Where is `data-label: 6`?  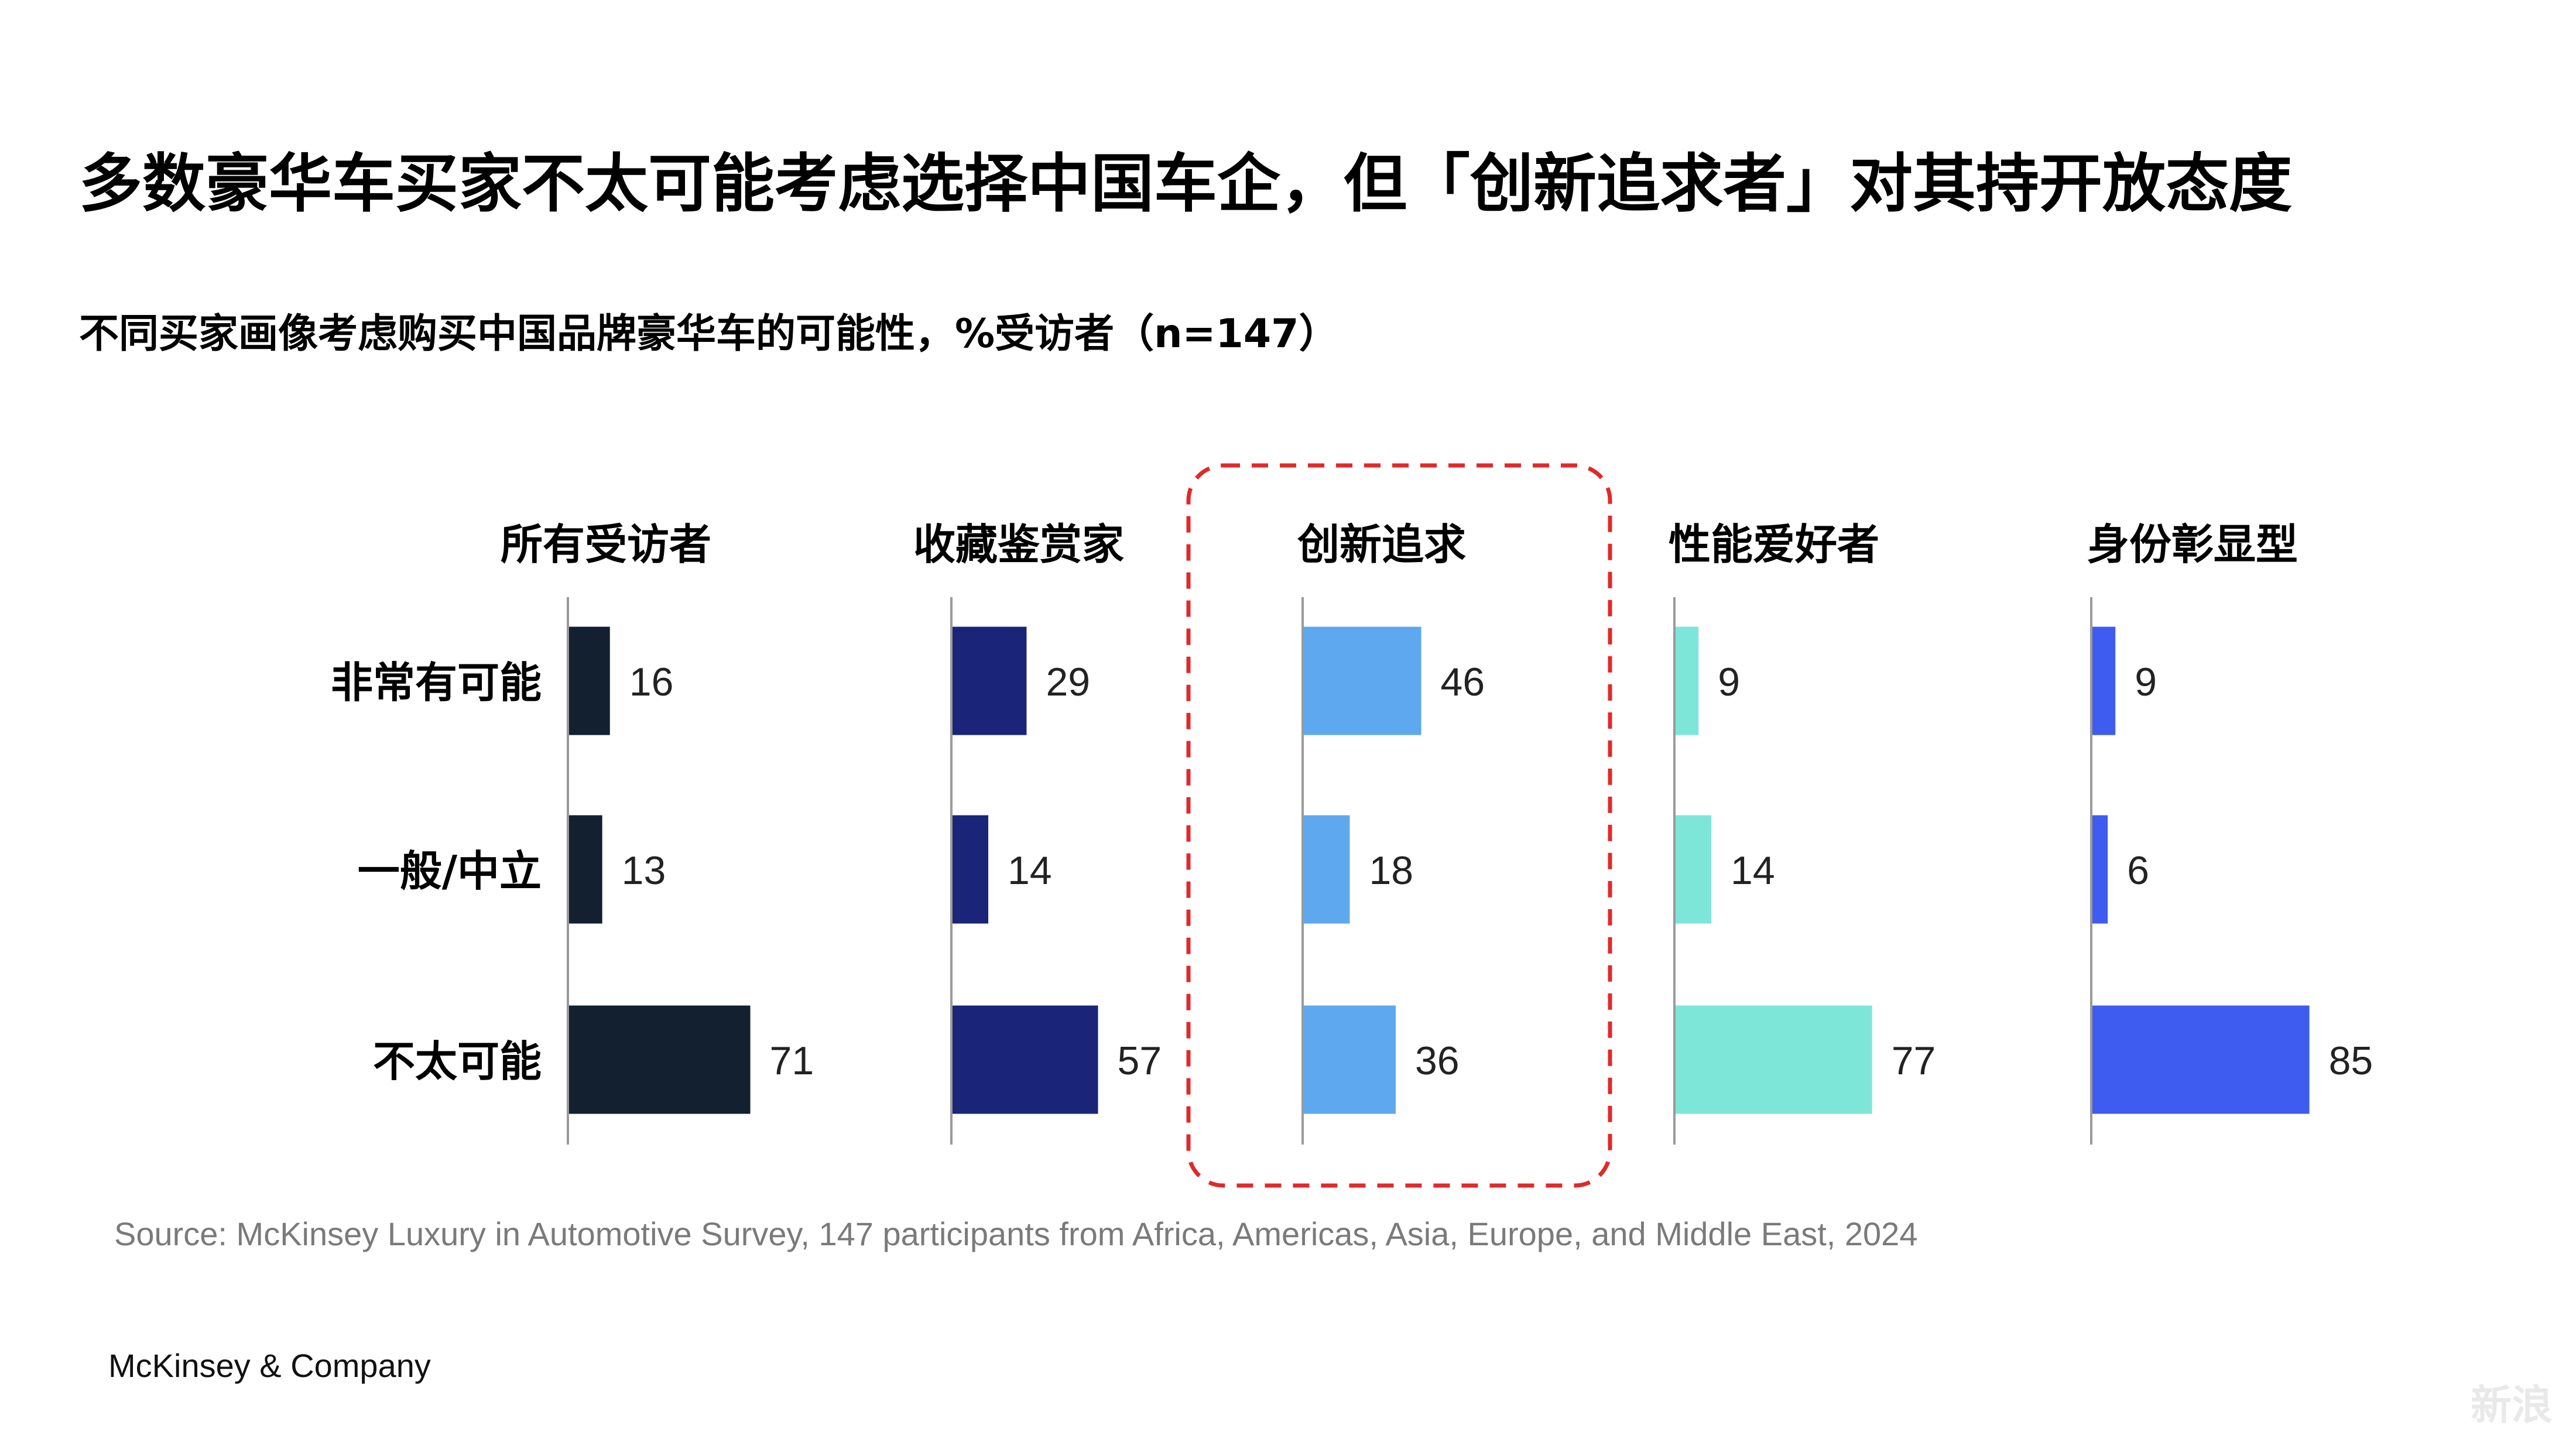
data-label: 6 is located at coordinates (2138, 870).